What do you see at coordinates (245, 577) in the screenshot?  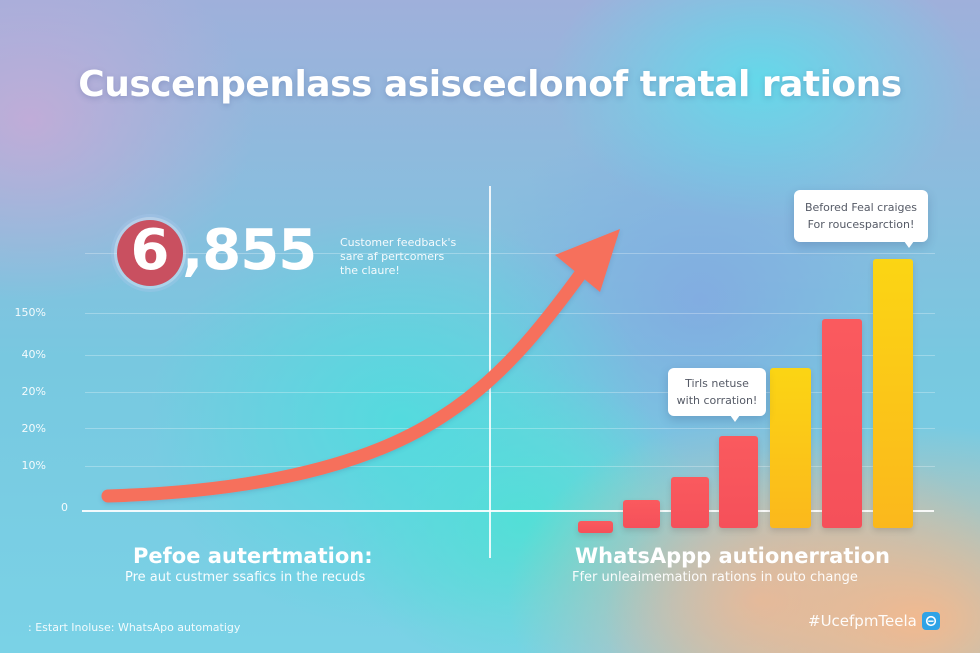 I see `left-section-subtitle: Pre aut custmer ssafics in the recuds` at bounding box center [245, 577].